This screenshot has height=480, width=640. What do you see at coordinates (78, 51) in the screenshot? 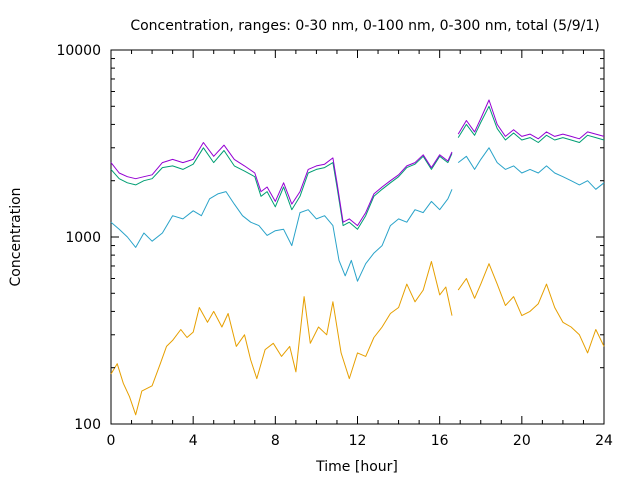
I see `y-tick-label: 10000` at bounding box center [78, 51].